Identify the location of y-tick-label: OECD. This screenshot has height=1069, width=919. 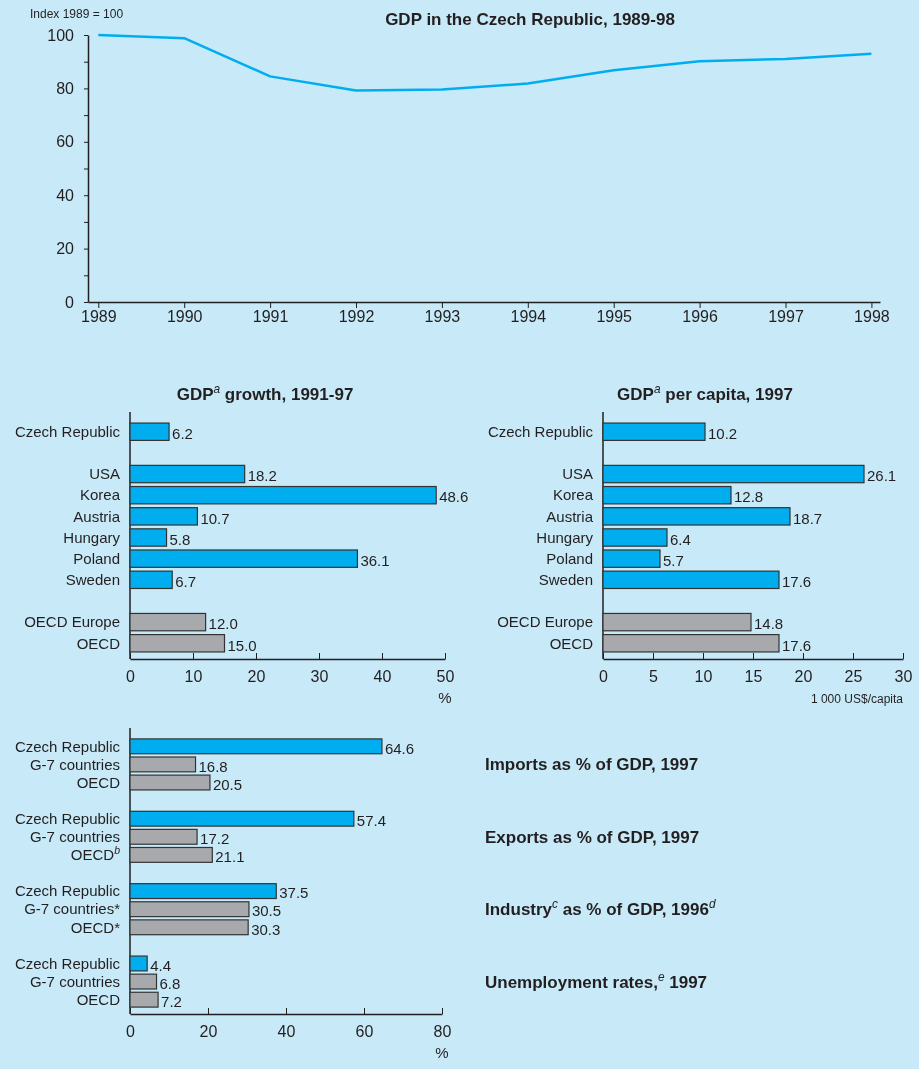
(98, 782).